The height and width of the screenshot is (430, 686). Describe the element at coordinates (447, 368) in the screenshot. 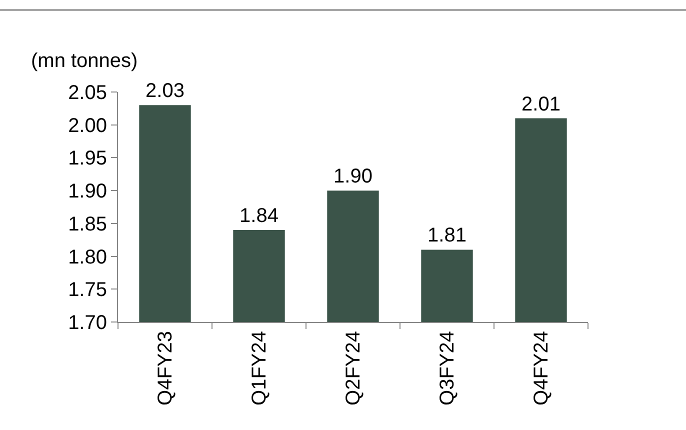

I see `x-tick-label: Q3FY24` at that location.